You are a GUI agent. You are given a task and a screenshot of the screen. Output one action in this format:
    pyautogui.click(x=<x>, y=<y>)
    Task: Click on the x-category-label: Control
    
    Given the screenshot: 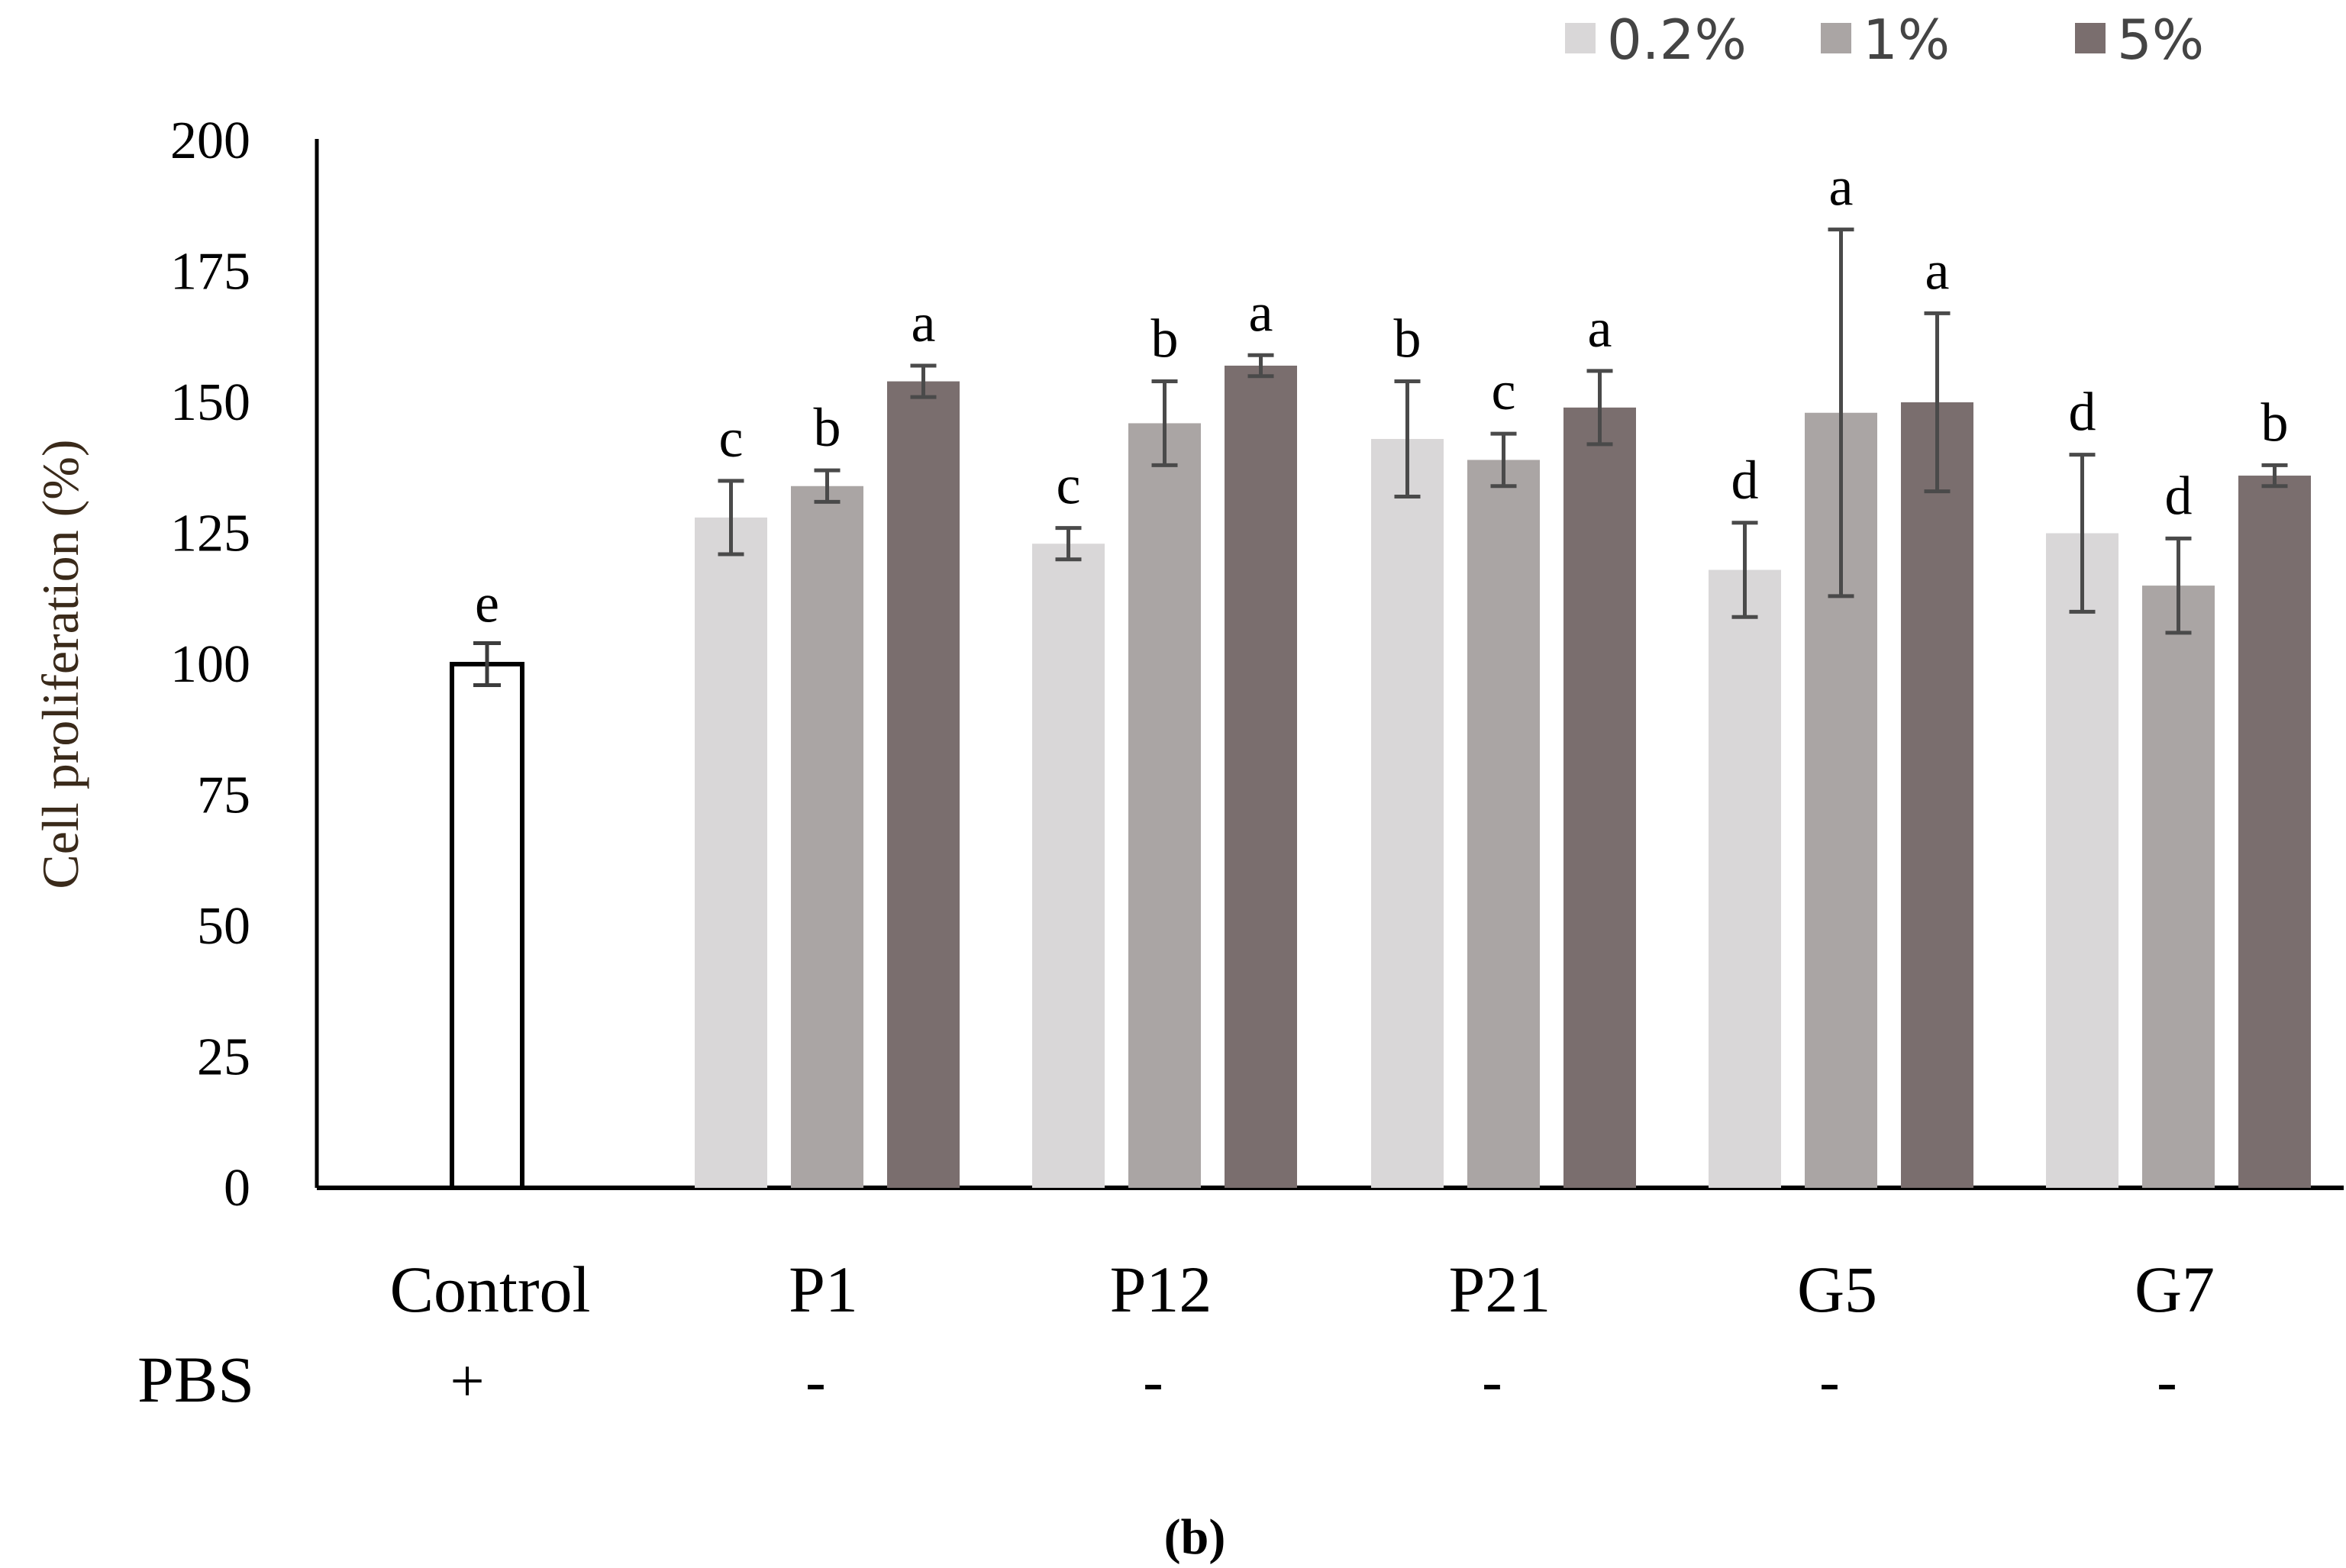 What is the action you would take?
    pyautogui.click(x=491, y=1289)
    